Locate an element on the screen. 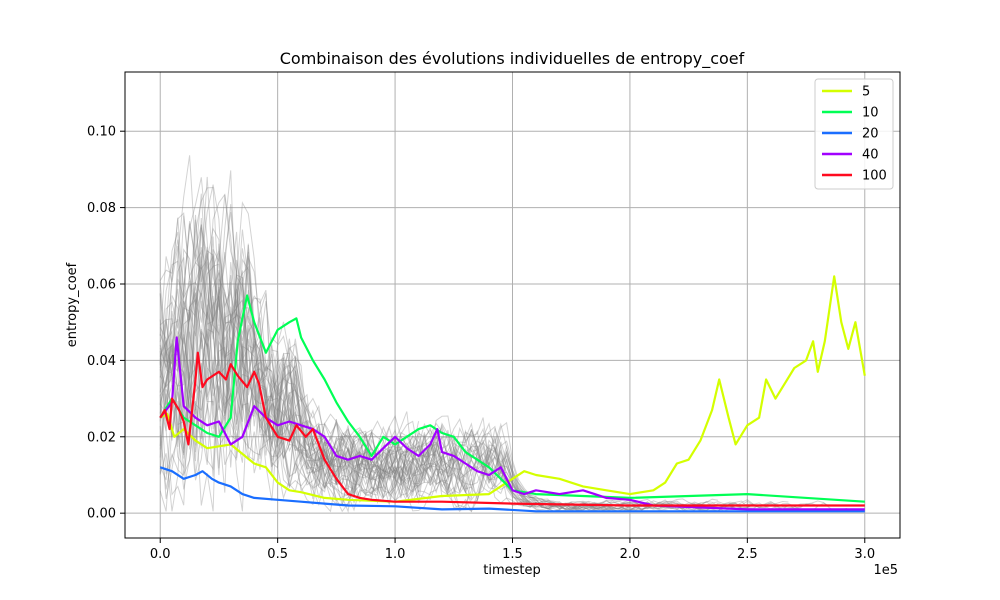  y-tick-label: 0.06 is located at coordinates (101, 284).